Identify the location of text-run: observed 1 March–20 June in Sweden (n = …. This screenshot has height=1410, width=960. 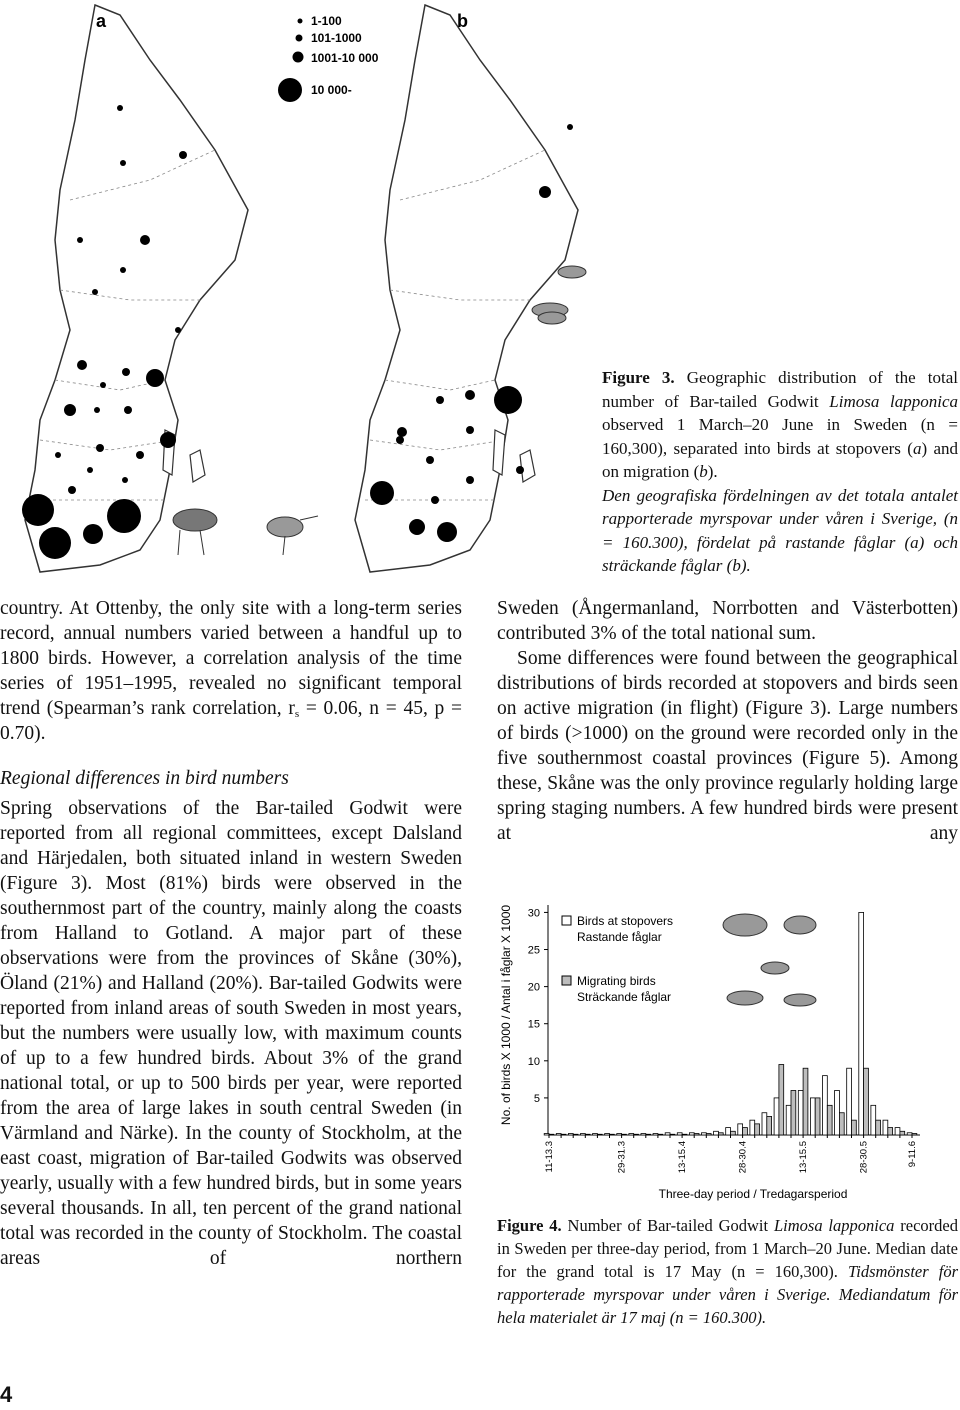
(780, 436).